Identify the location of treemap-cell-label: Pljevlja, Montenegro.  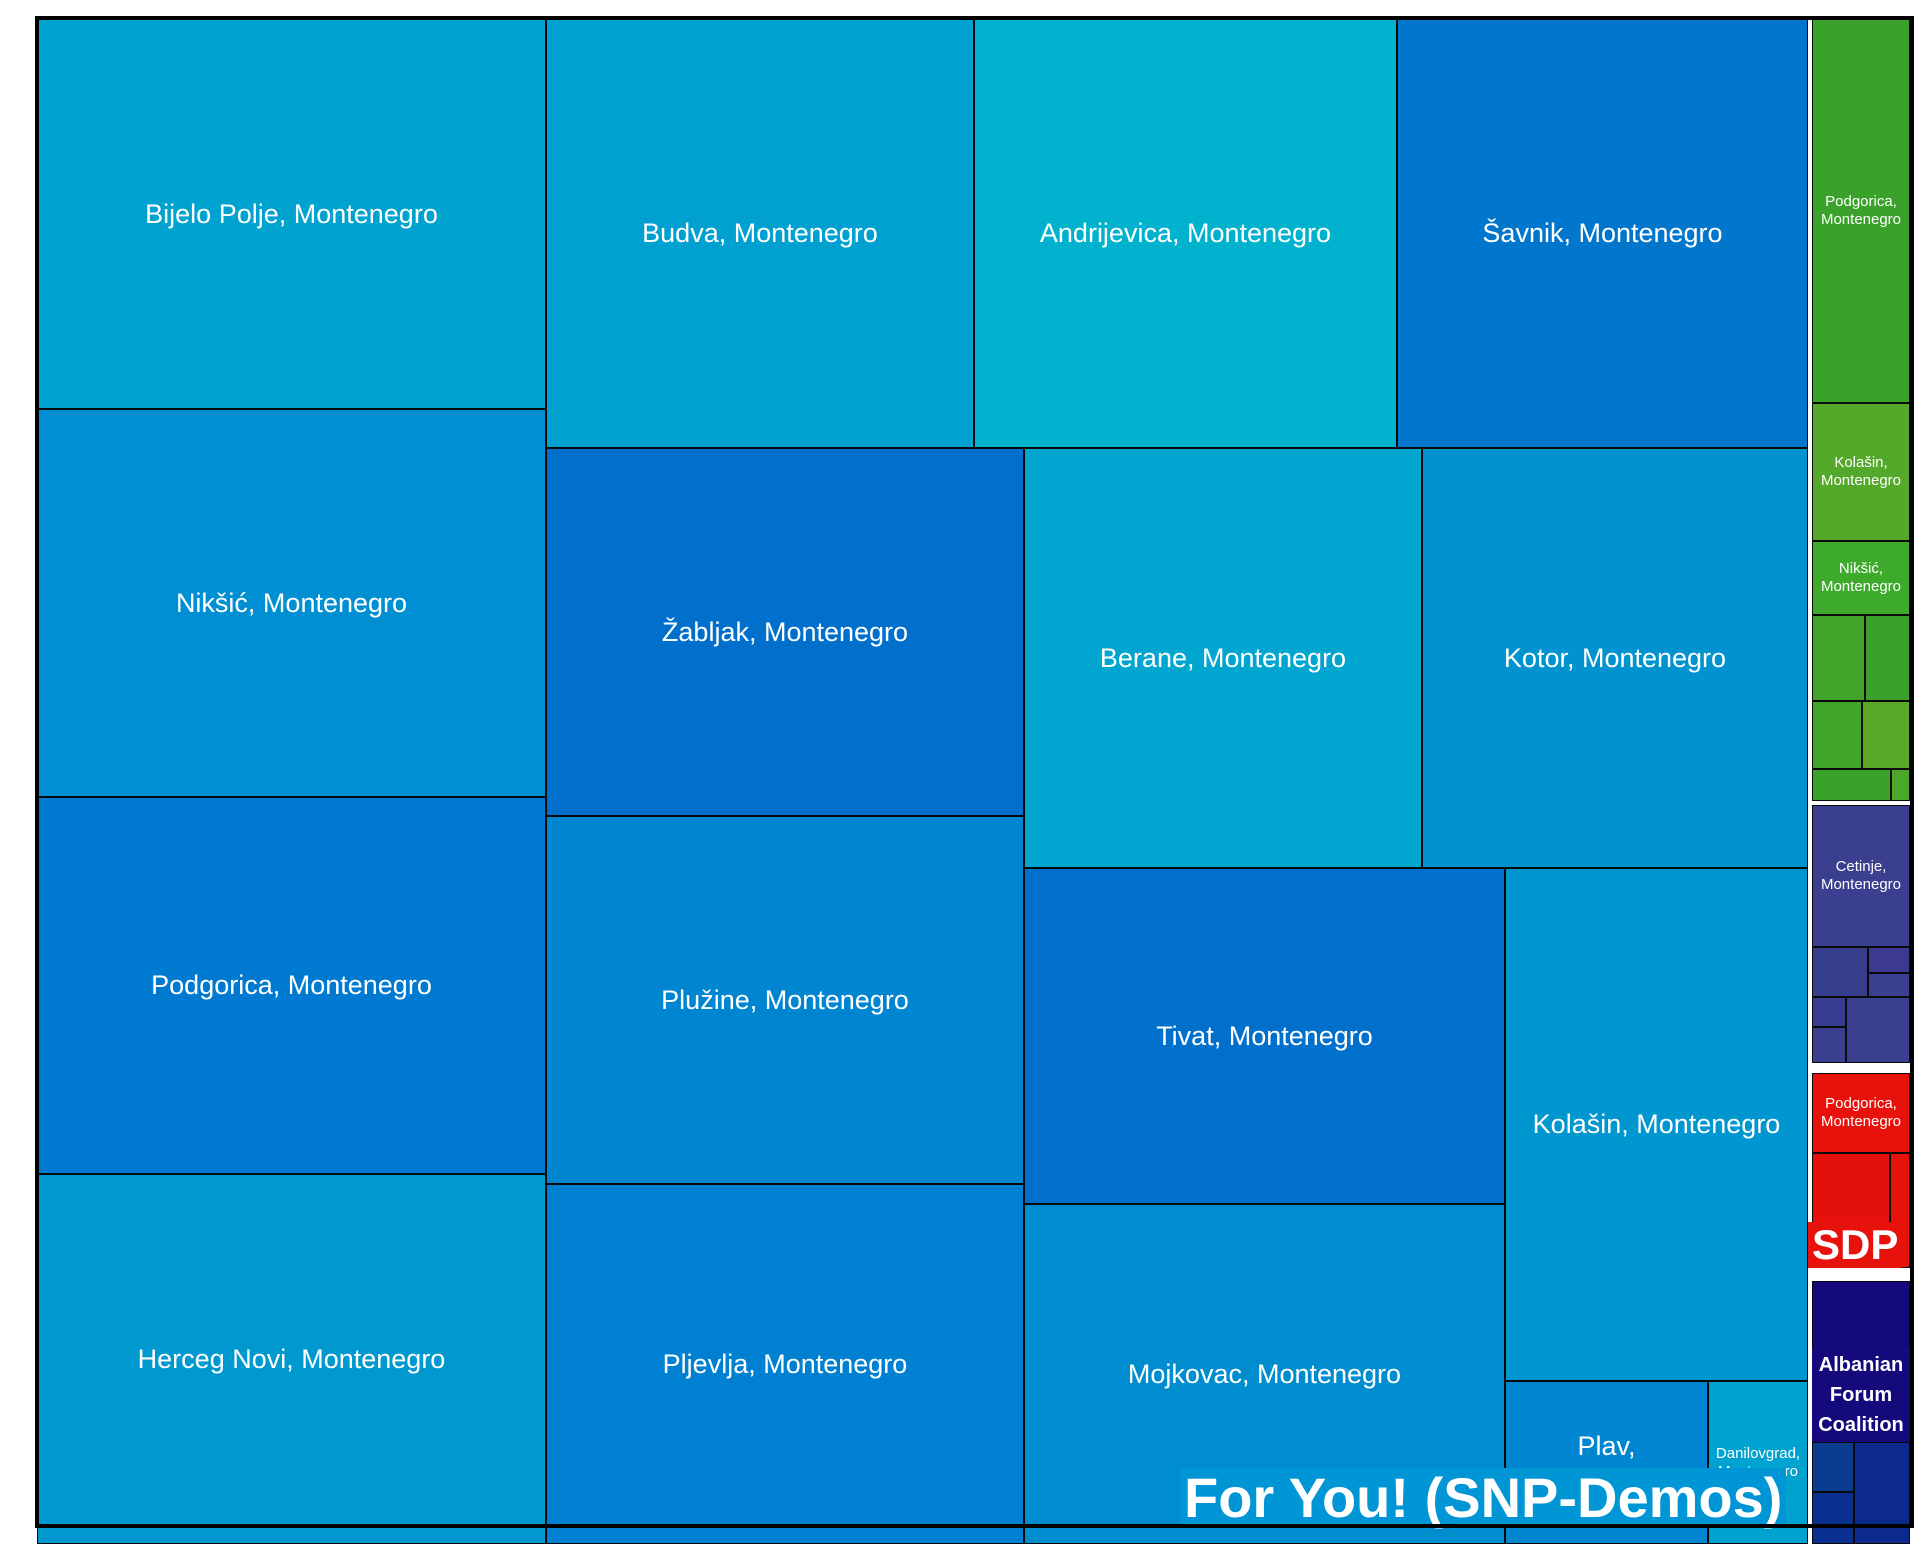
(785, 1363).